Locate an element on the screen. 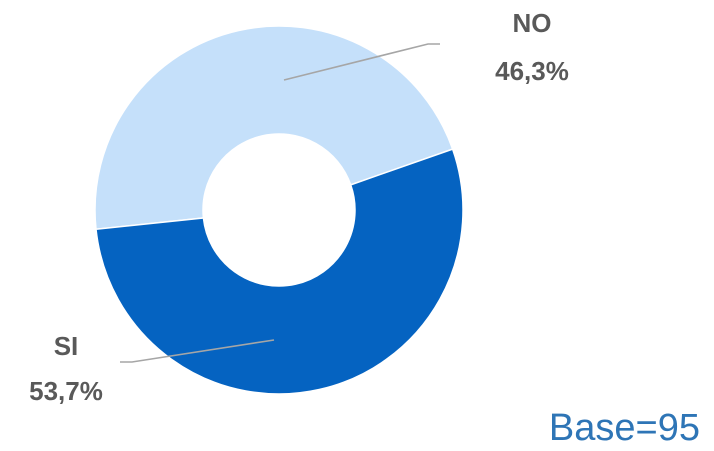  leader-line-no is located at coordinates (361, 62).